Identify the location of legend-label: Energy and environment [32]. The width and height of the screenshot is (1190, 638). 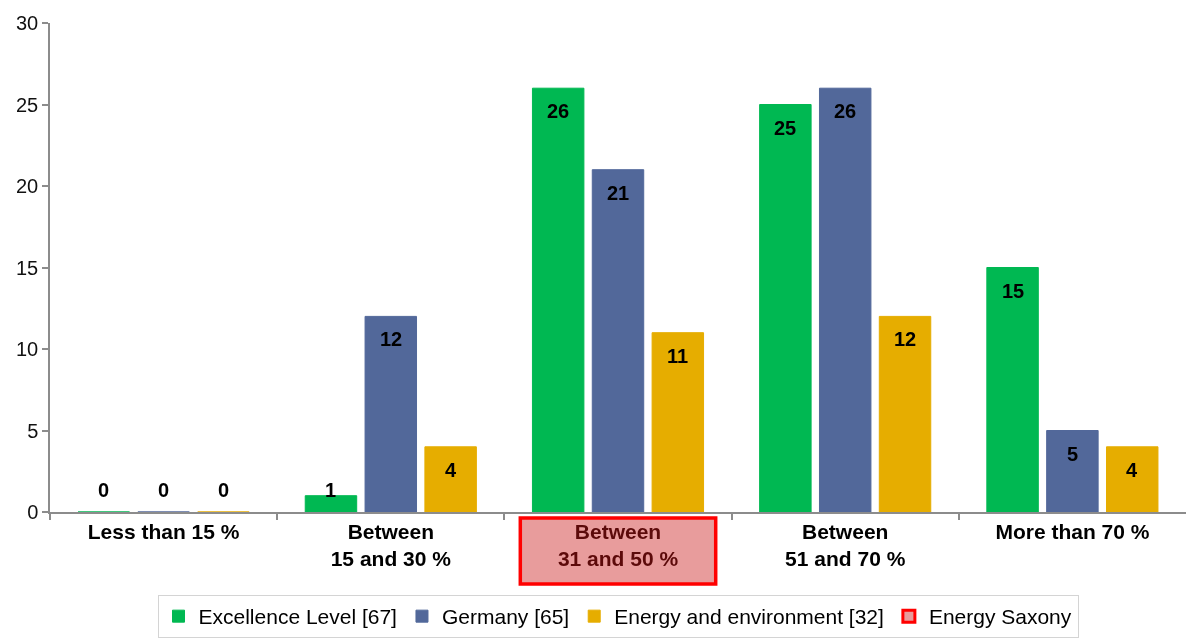
(749, 617).